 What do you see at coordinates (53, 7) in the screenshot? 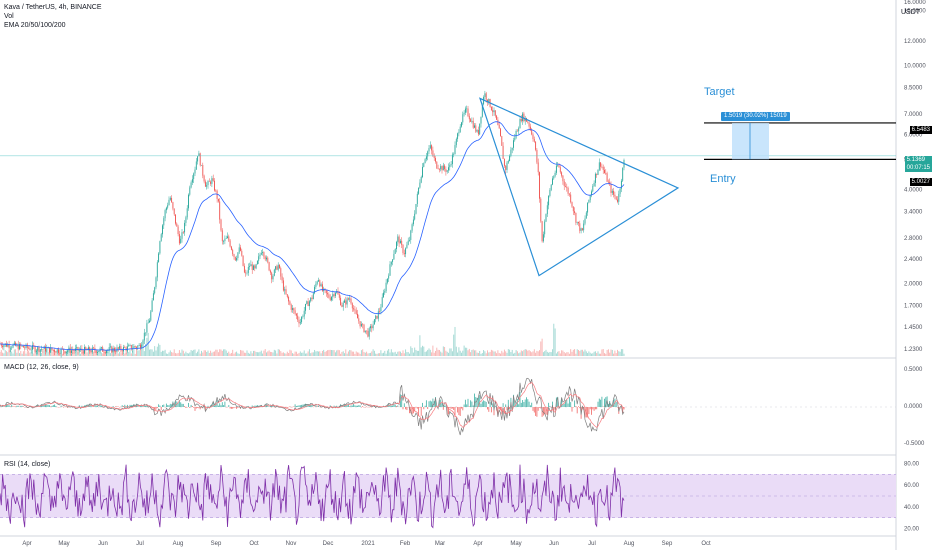
I see `symbol-title: Kava / TetherUS, 4h, BINANCE` at bounding box center [53, 7].